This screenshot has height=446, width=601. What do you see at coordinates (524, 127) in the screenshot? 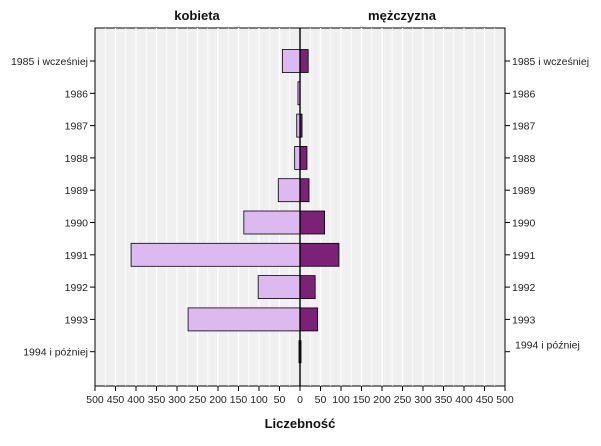
I see `category-label-right: 1987` at bounding box center [524, 127].